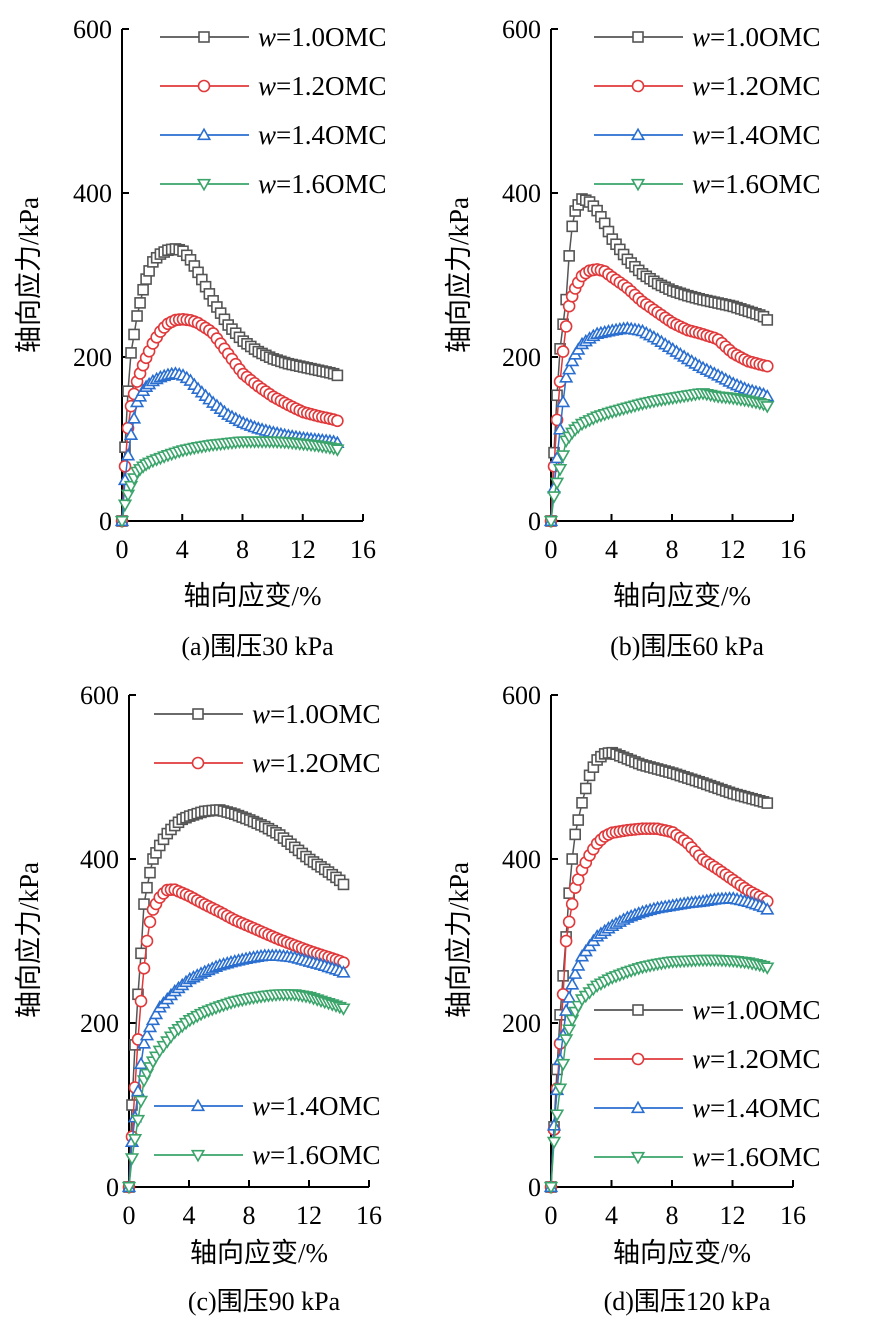 The width and height of the screenshot is (894, 1328). What do you see at coordinates (264, 1301) in the screenshot?
I see `panel-caption: (c)围压90 kPa` at bounding box center [264, 1301].